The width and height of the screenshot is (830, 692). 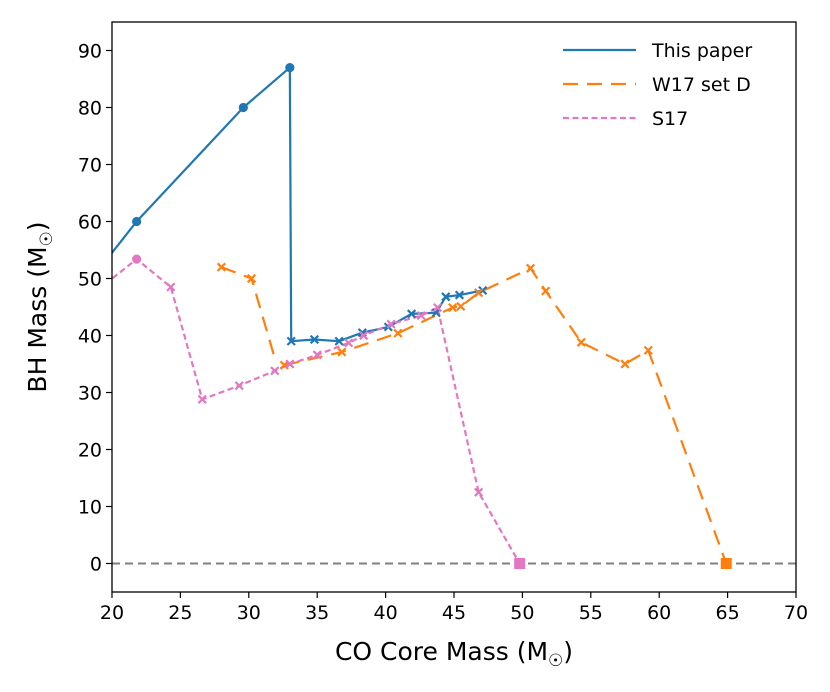 What do you see at coordinates (317, 613) in the screenshot?
I see `x-tick-label-35: 35` at bounding box center [317, 613].